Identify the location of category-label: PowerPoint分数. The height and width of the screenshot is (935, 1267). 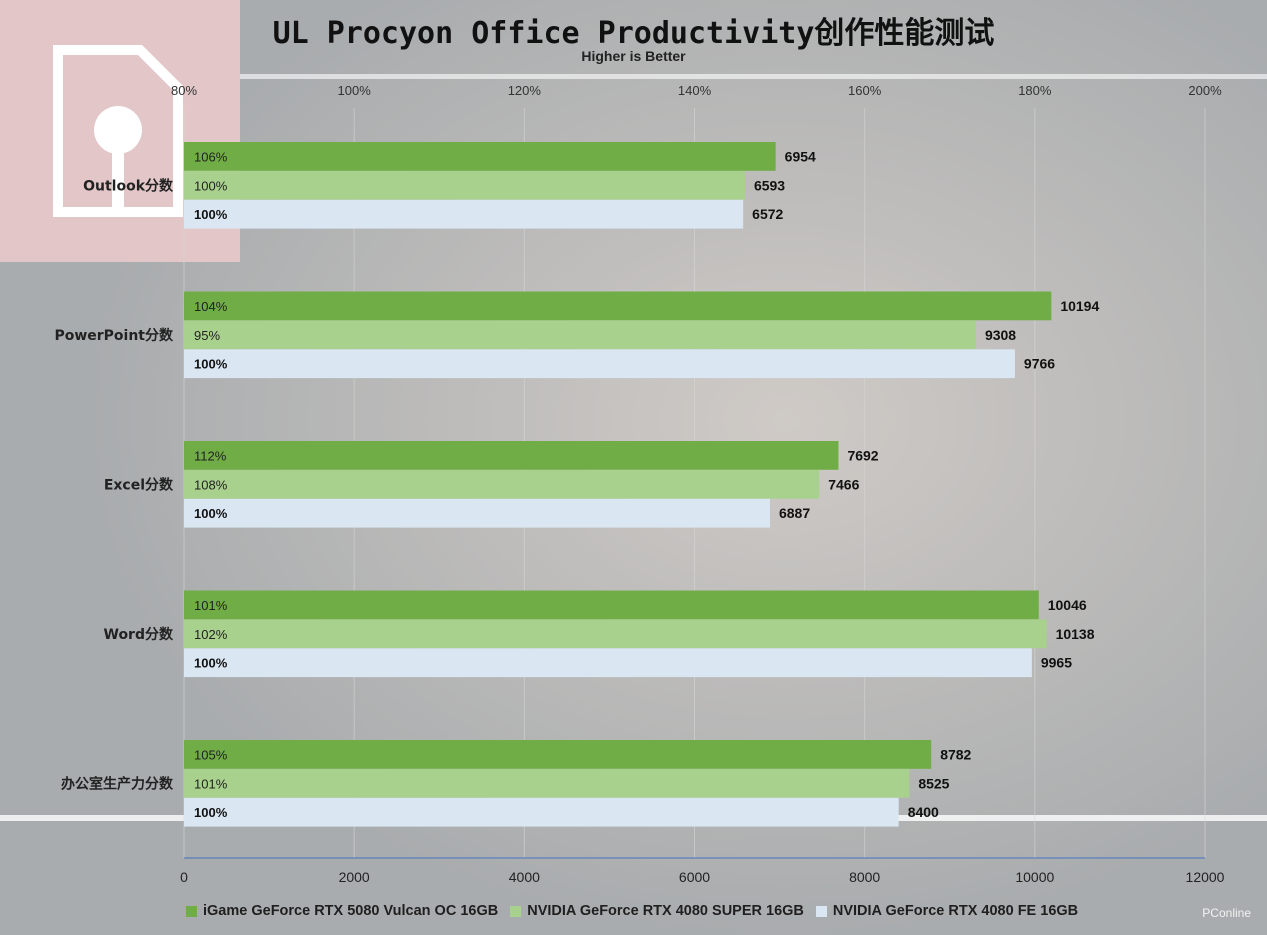
(114, 335).